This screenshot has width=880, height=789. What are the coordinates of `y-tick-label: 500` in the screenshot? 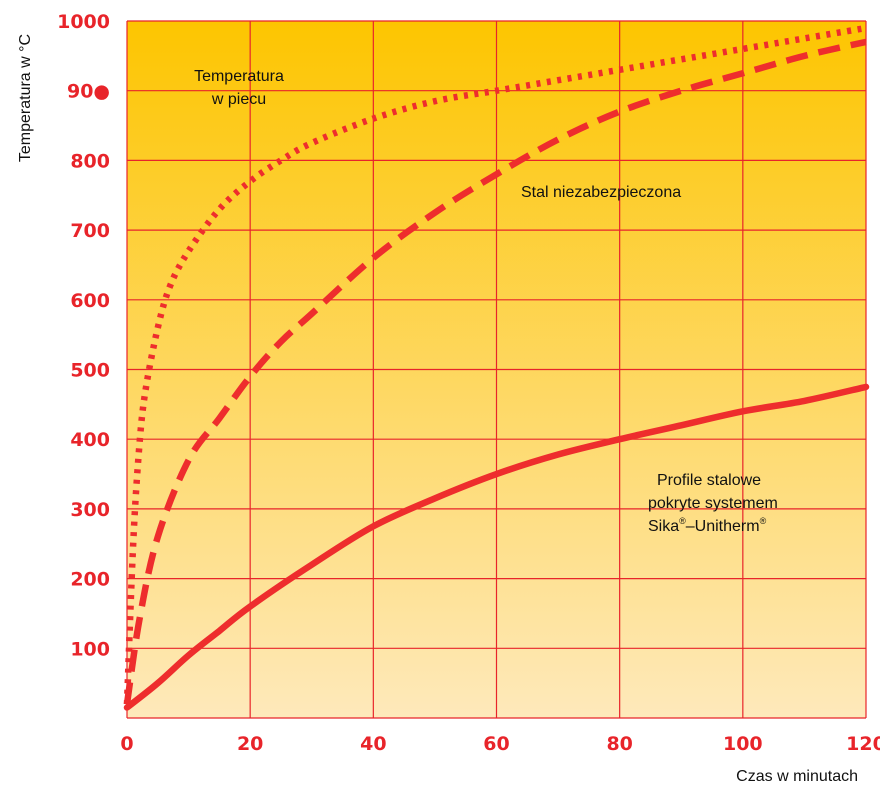 It's located at (90, 371).